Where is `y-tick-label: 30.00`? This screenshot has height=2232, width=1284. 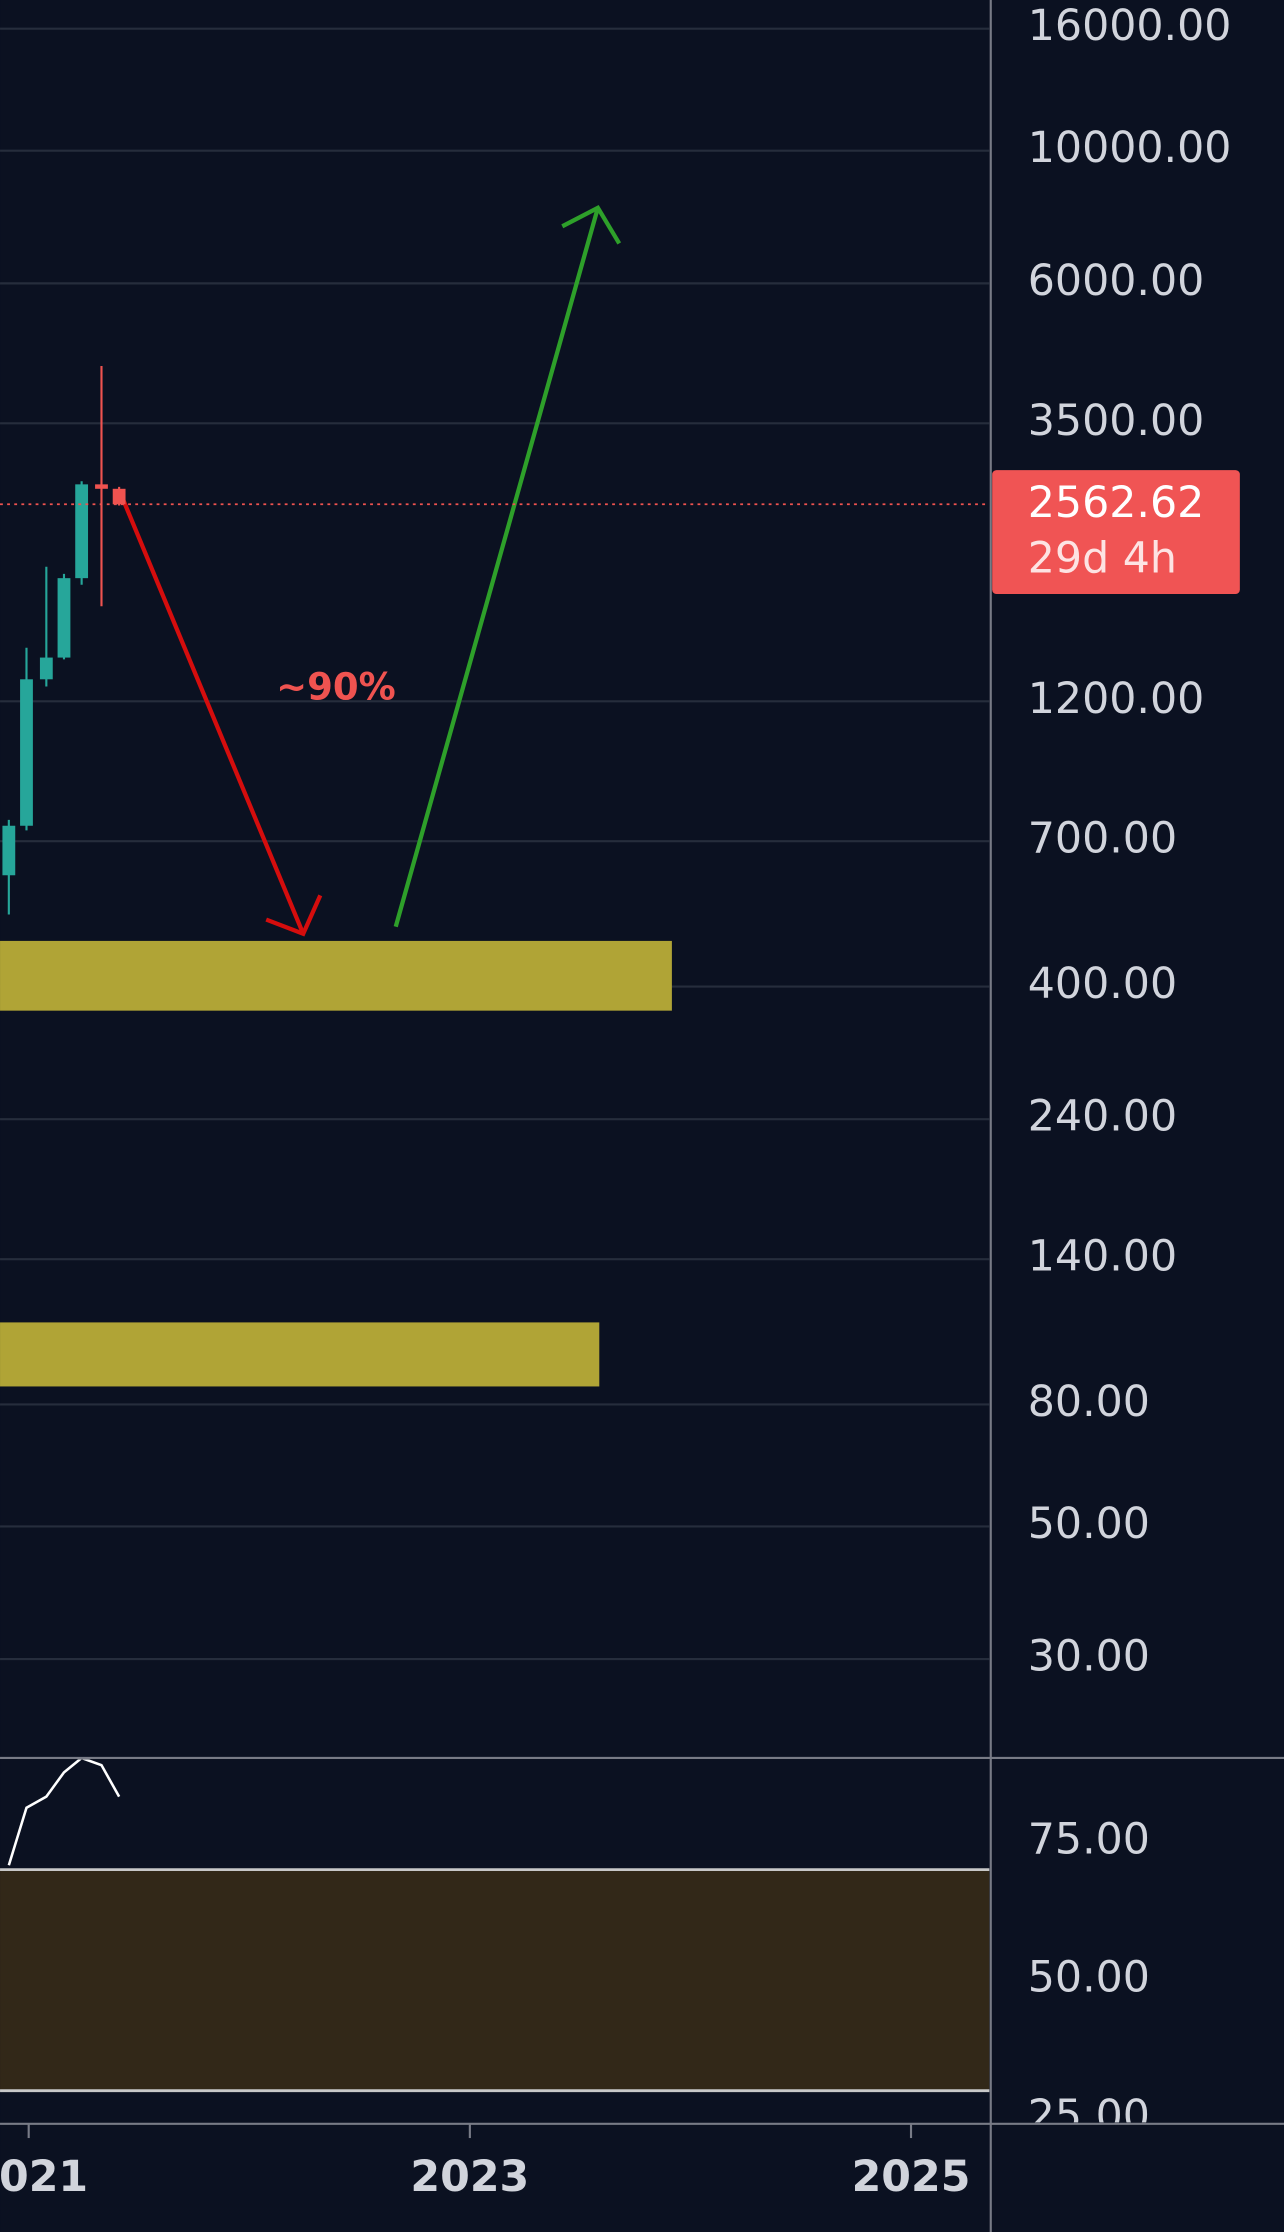 y-tick-label: 30.00 is located at coordinates (1089, 1657).